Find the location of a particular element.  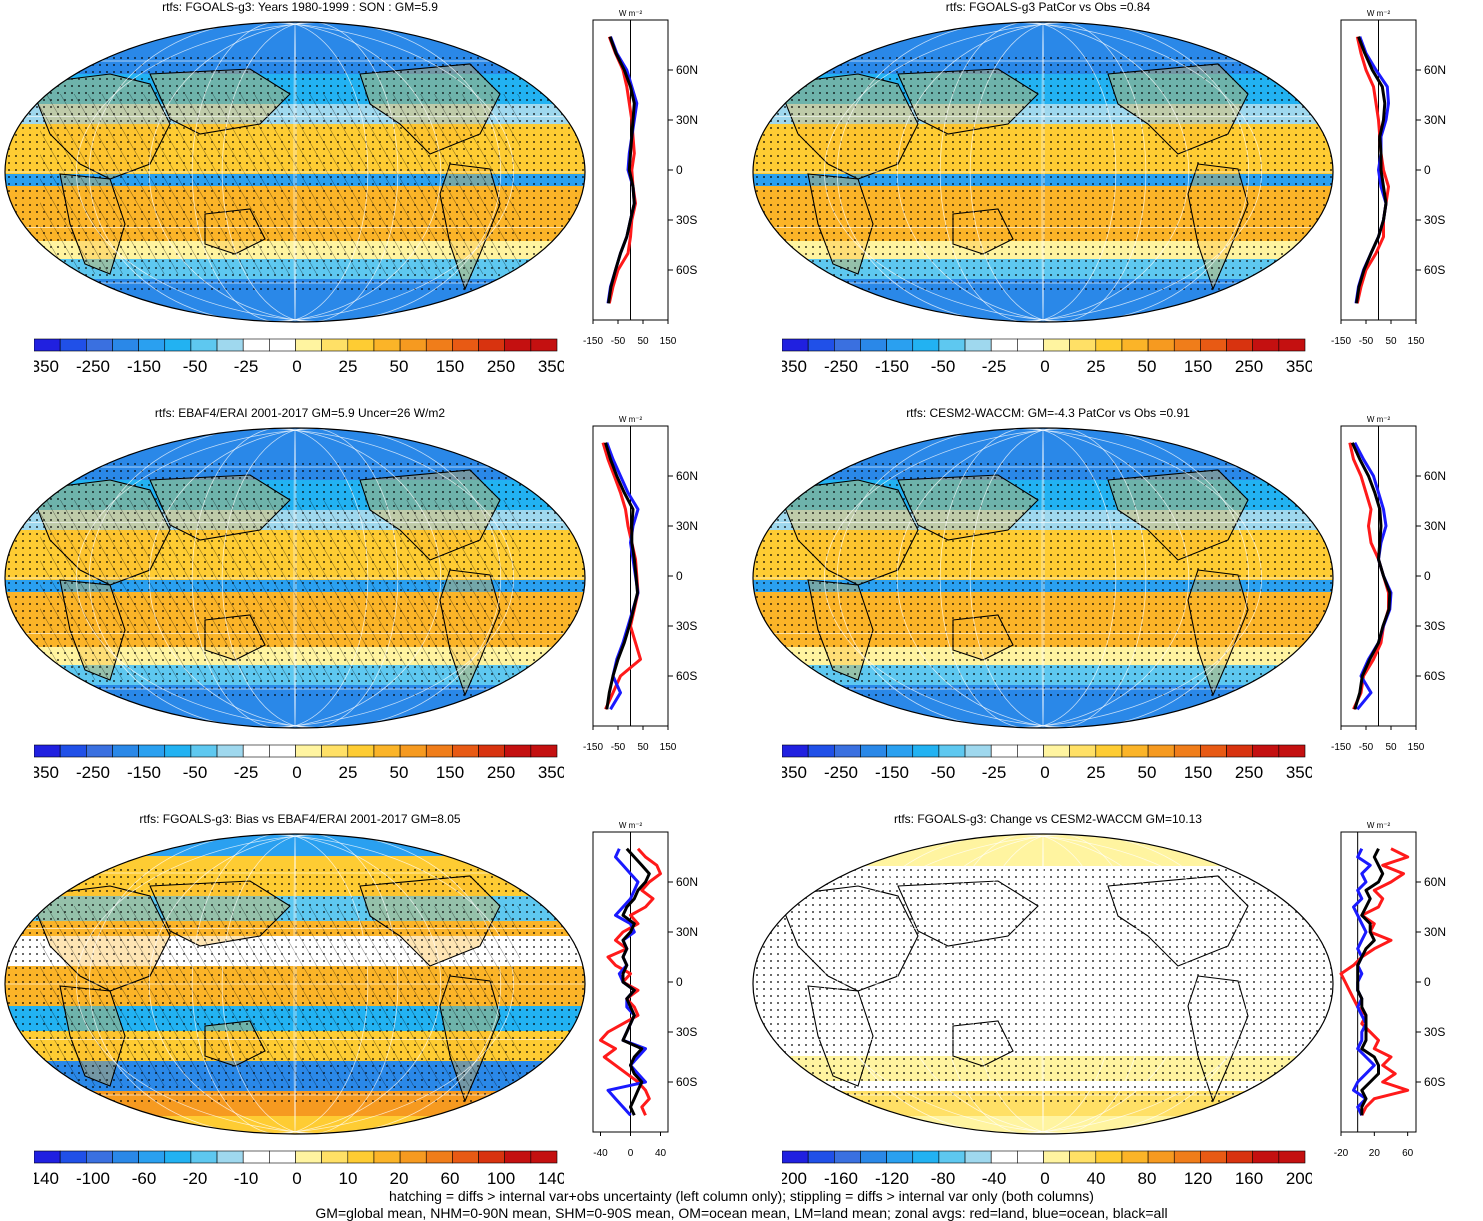

zonal-xtick-label: 150 is located at coordinates (1416, 747).